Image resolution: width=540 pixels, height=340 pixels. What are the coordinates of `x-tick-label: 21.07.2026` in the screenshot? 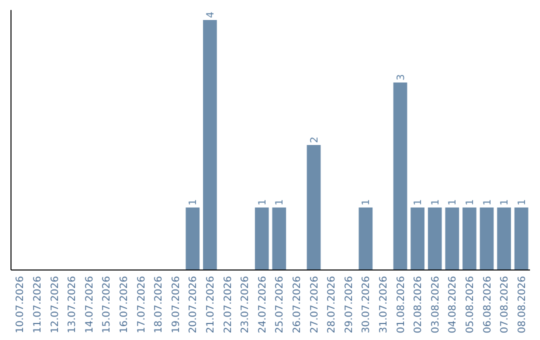 It's located at (210, 305).